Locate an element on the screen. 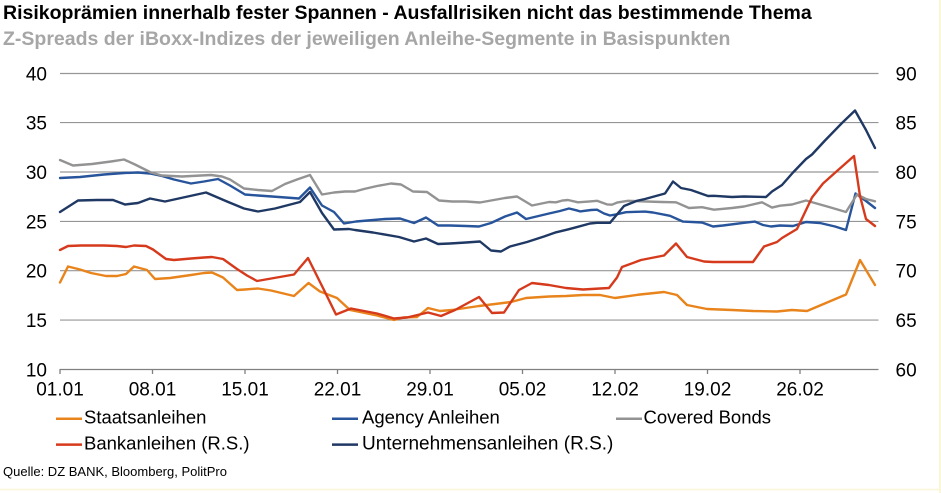  svg-text: Covered Bonds is located at coordinates (708, 417).